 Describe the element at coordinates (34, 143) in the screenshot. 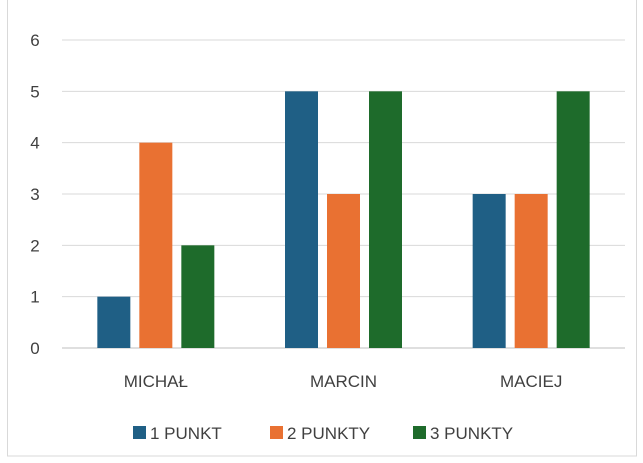

I see `y-tick-label: 4` at that location.